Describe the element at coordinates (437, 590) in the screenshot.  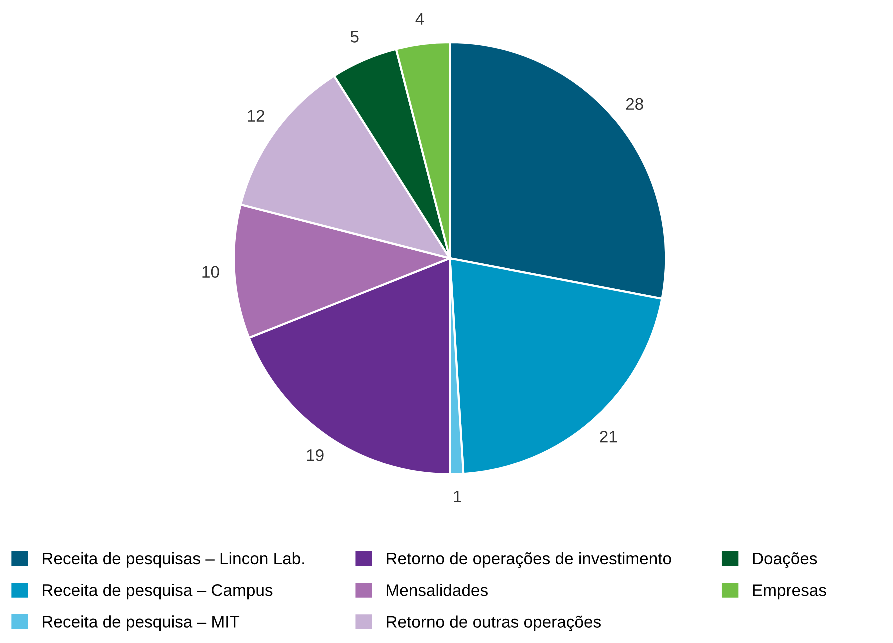
I see `legend-label: Mensalidades` at that location.